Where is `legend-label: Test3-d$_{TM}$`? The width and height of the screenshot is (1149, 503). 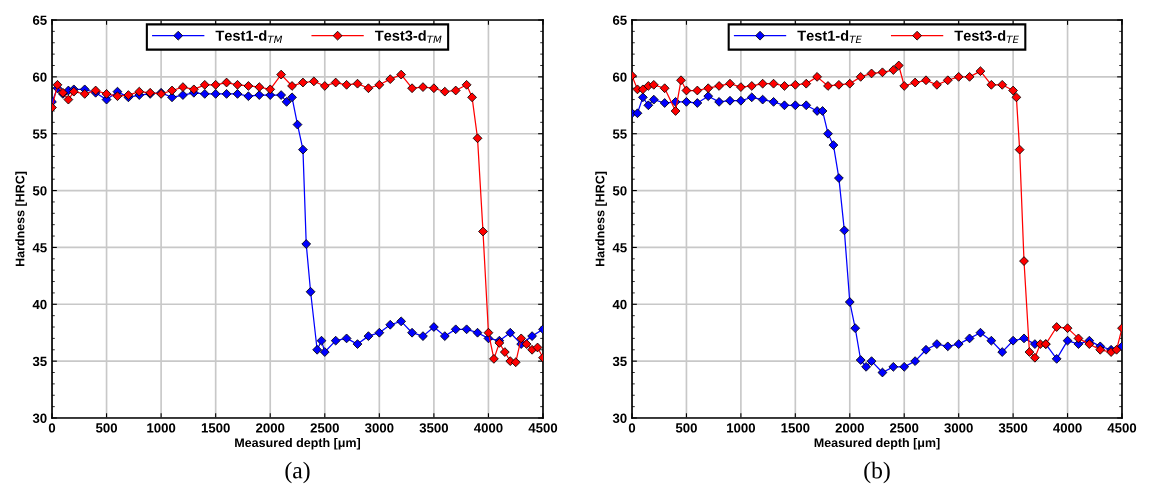 legend-label: Test3-d$_{TM}$ is located at coordinates (408, 37).